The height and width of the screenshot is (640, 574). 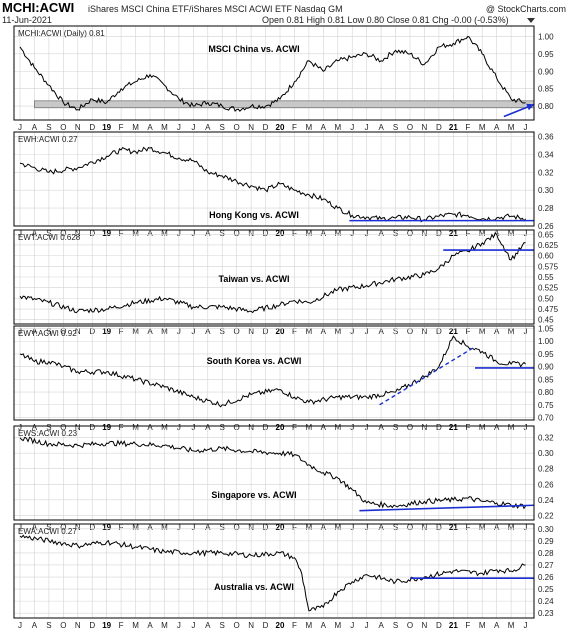 What do you see at coordinates (27, 20) in the screenshot?
I see `date-label: 11-Jun-2021` at bounding box center [27, 20].